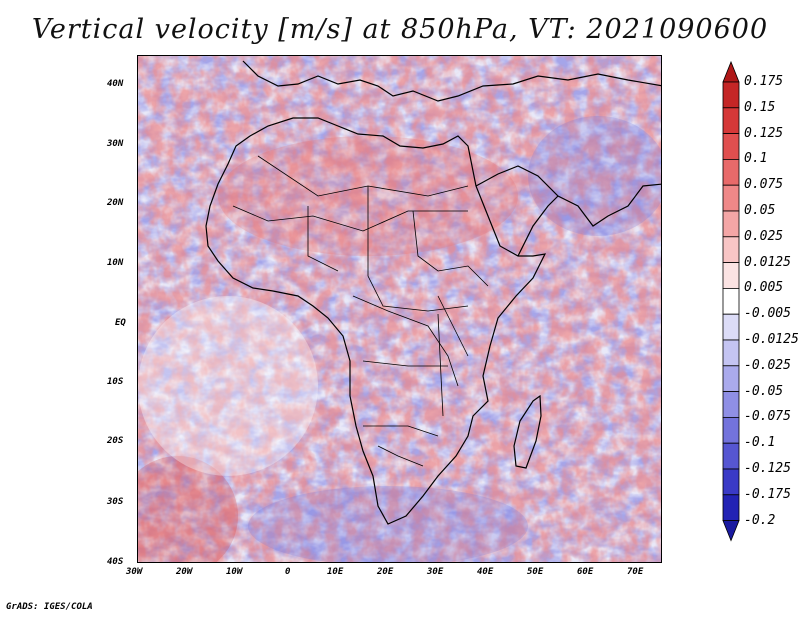 Image resolution: width=800 pixels, height=618 pixels. Describe the element at coordinates (115, 502) in the screenshot. I see `lat-label: 30S` at that location.